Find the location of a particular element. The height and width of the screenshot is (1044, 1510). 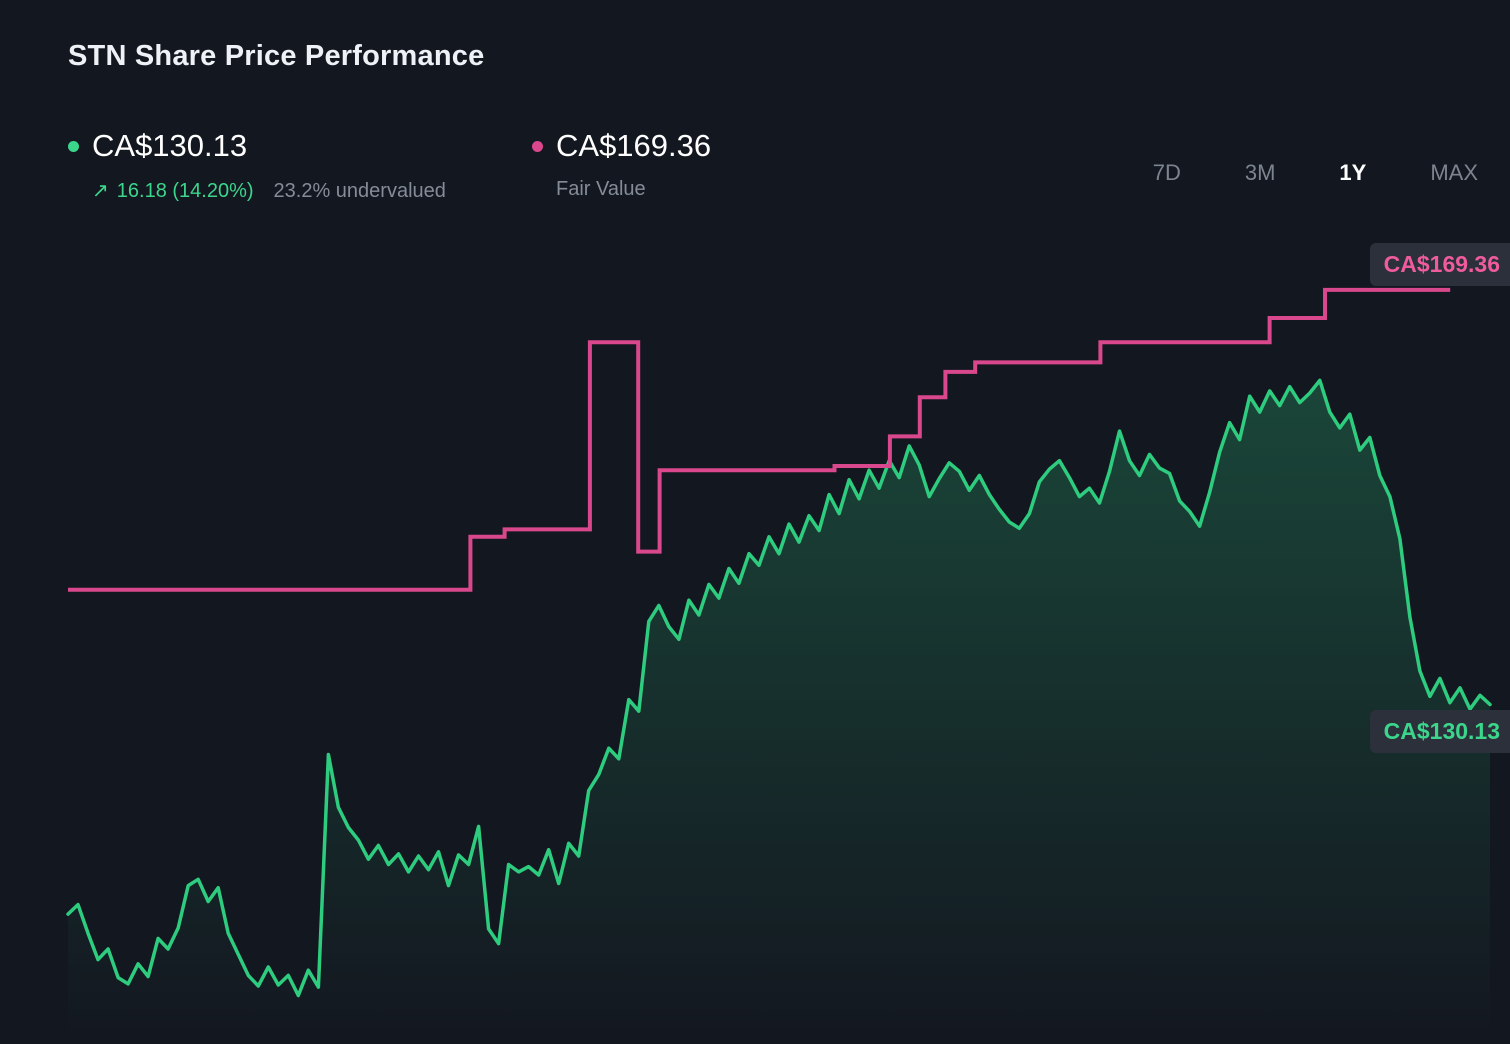

fair-value-value: CA$169.36 is located at coordinates (634, 145).